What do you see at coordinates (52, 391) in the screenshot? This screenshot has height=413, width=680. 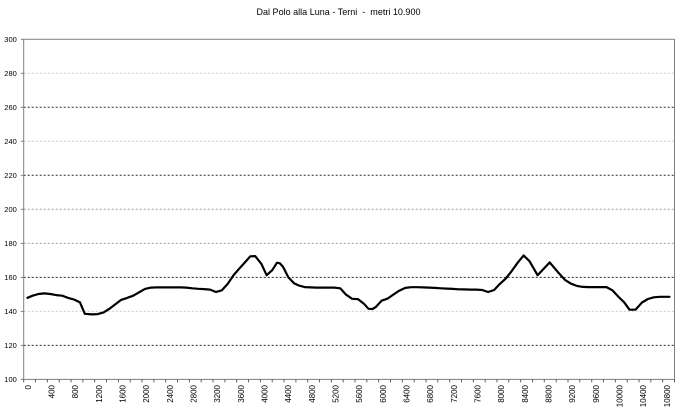 I see `svg-text: 400` at bounding box center [52, 391].